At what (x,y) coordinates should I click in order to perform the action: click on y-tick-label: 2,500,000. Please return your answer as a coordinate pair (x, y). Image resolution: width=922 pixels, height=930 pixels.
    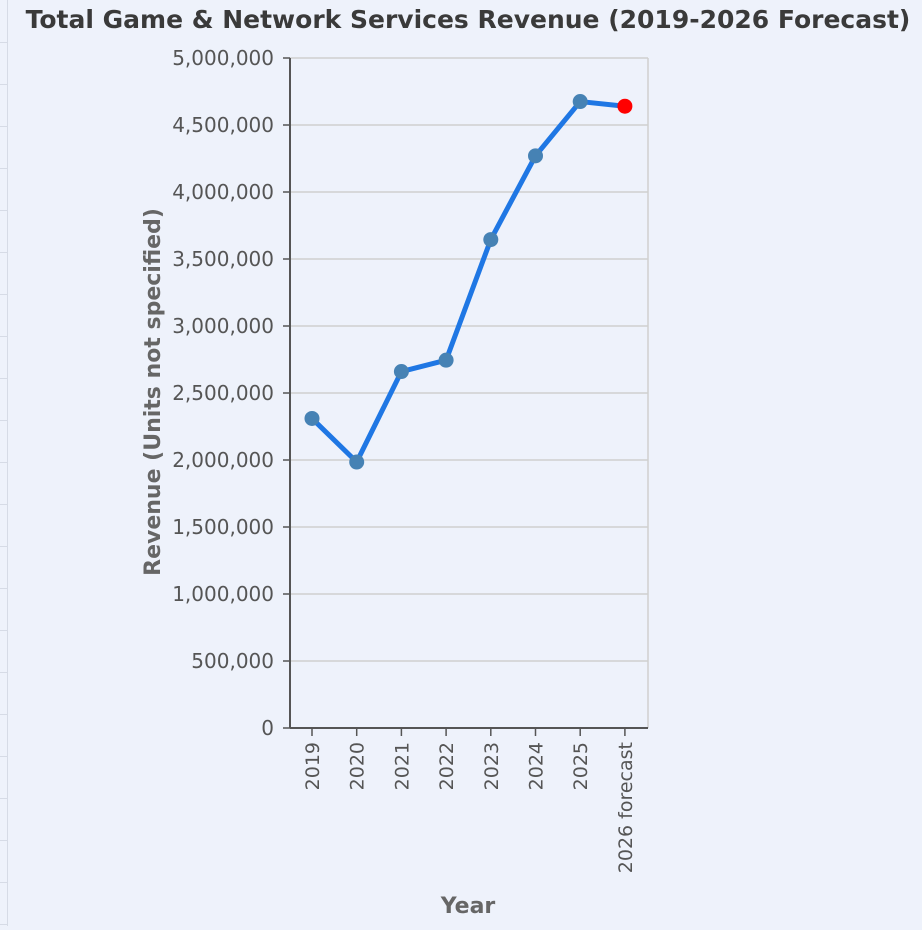
    Looking at the image, I should click on (223, 393).